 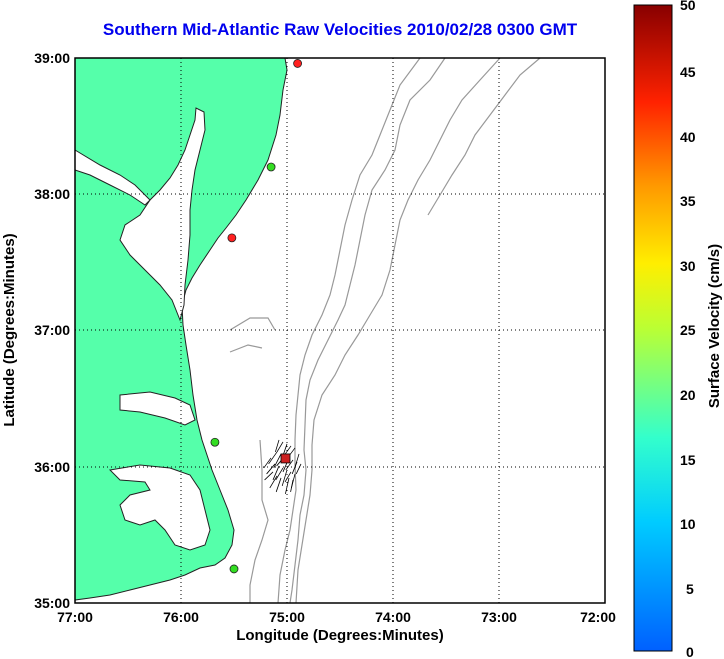 I want to click on colorbar-tick-label: 10, so click(x=688, y=524).